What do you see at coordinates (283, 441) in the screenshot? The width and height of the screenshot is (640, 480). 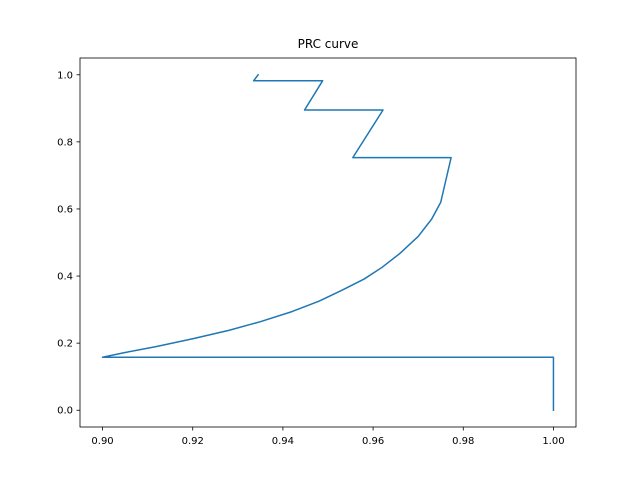 I see `x-tick-label: 0.94` at bounding box center [283, 441].